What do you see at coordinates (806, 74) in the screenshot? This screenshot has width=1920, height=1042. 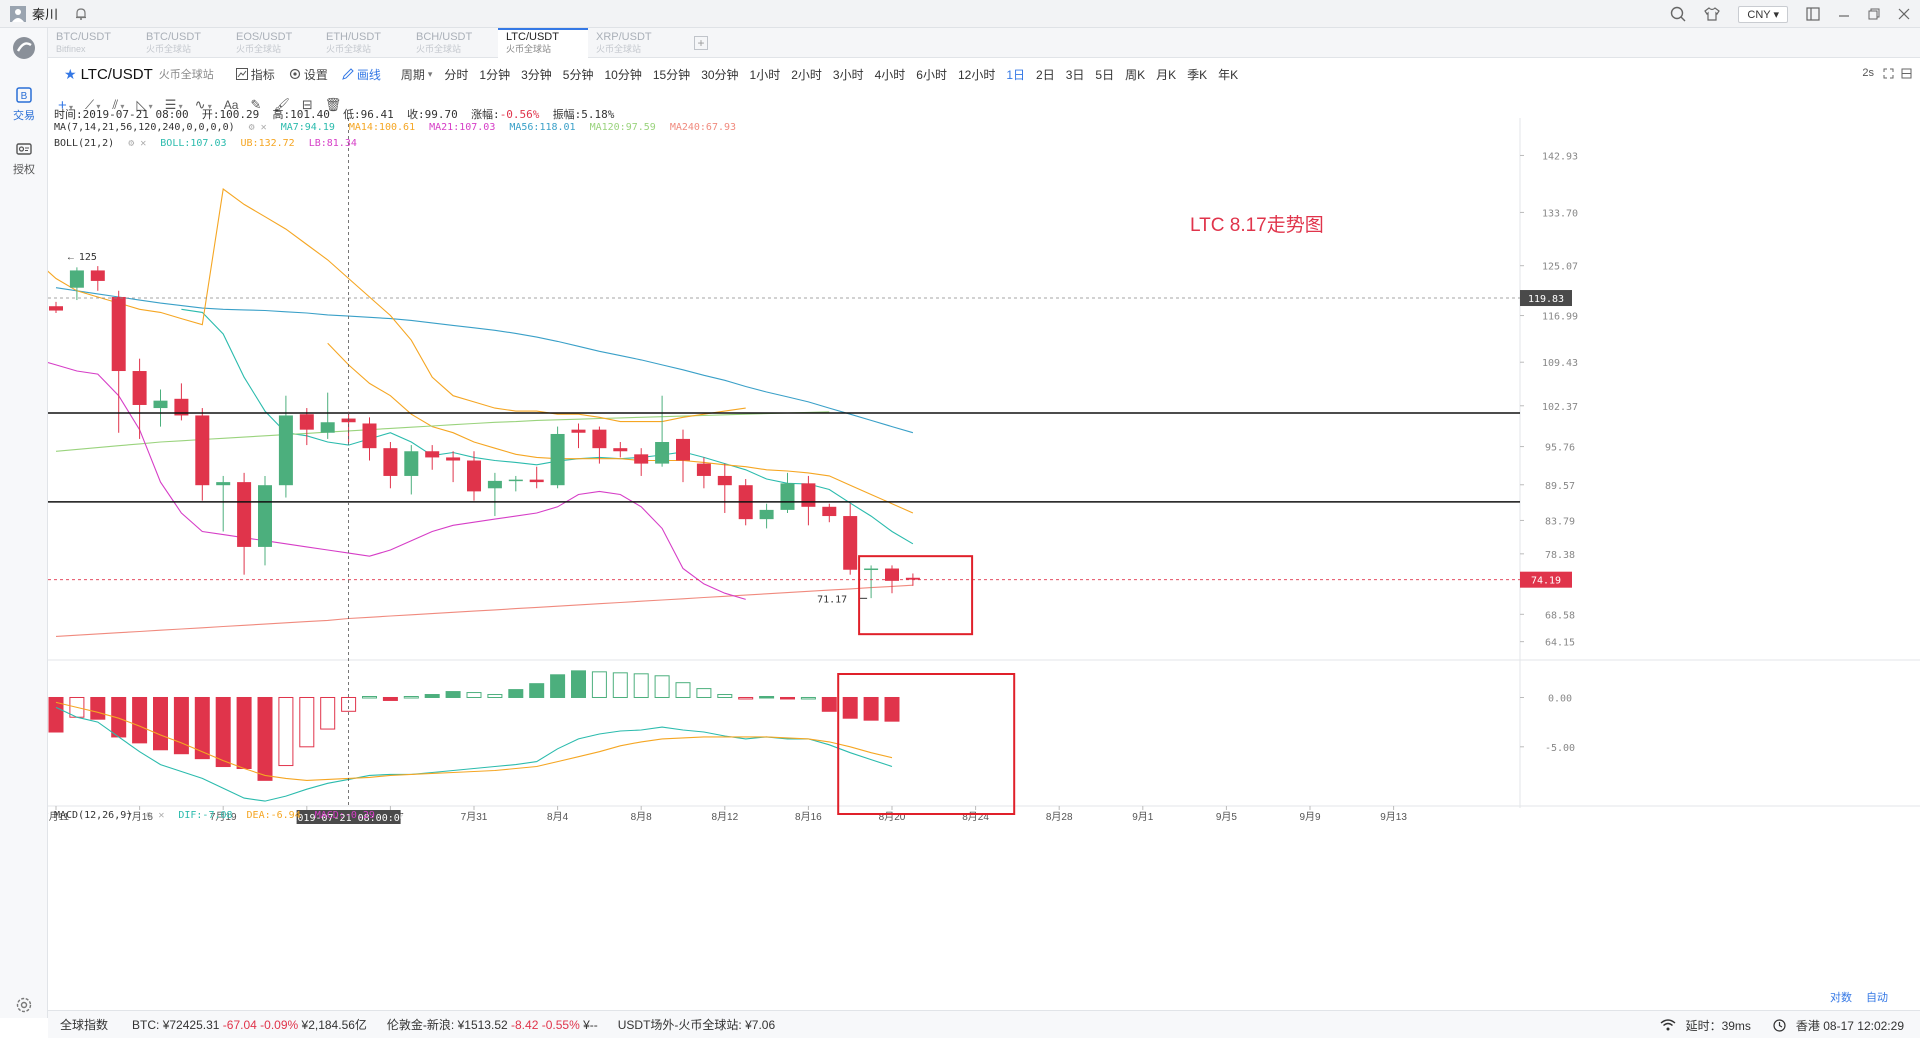 I see `period-option: 2小时` at bounding box center [806, 74].